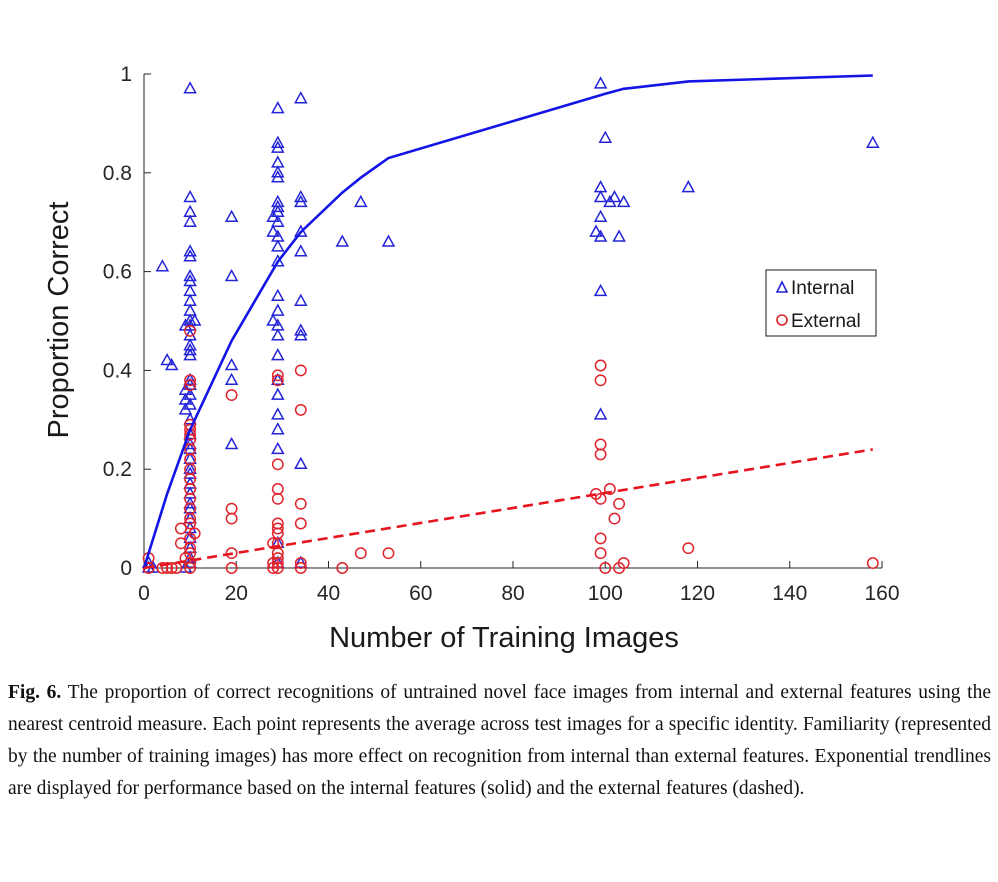 The width and height of the screenshot is (998, 882). Describe the element at coordinates (881, 593) in the screenshot. I see `x-tick-label: 160` at that location.